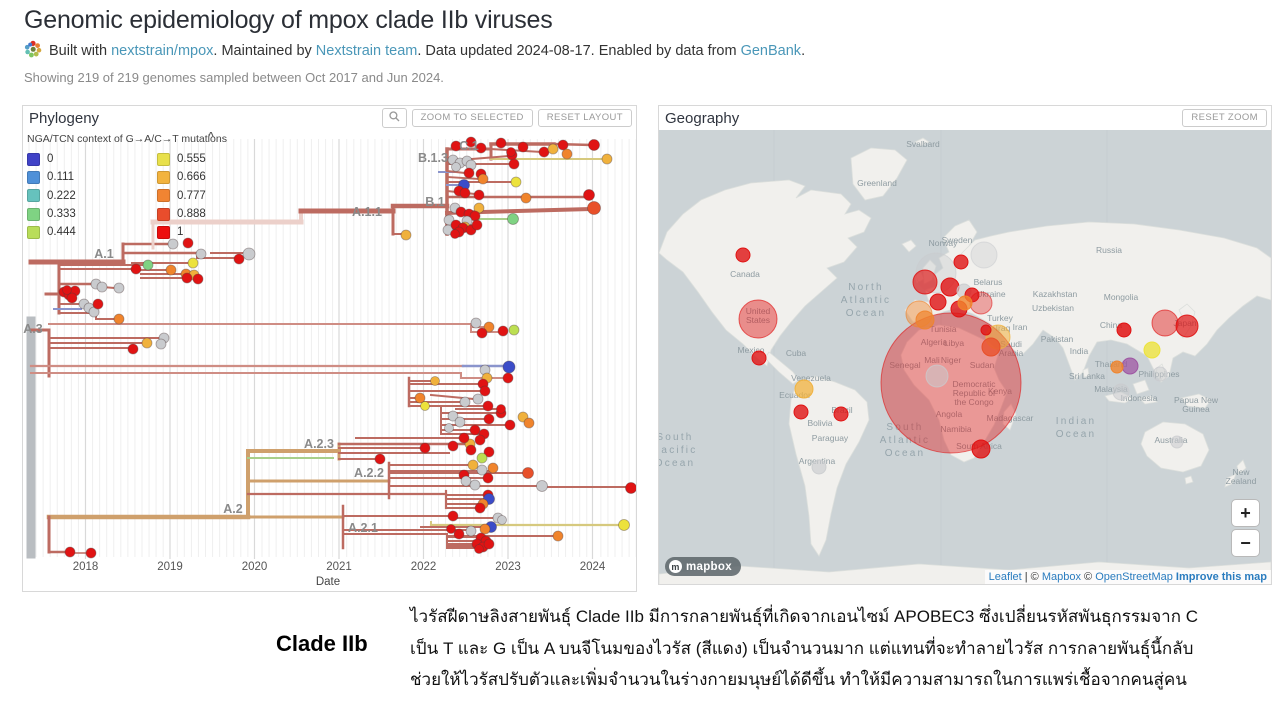 The height and width of the screenshot is (720, 1280). I want to click on svg-text: North, so click(865, 287).